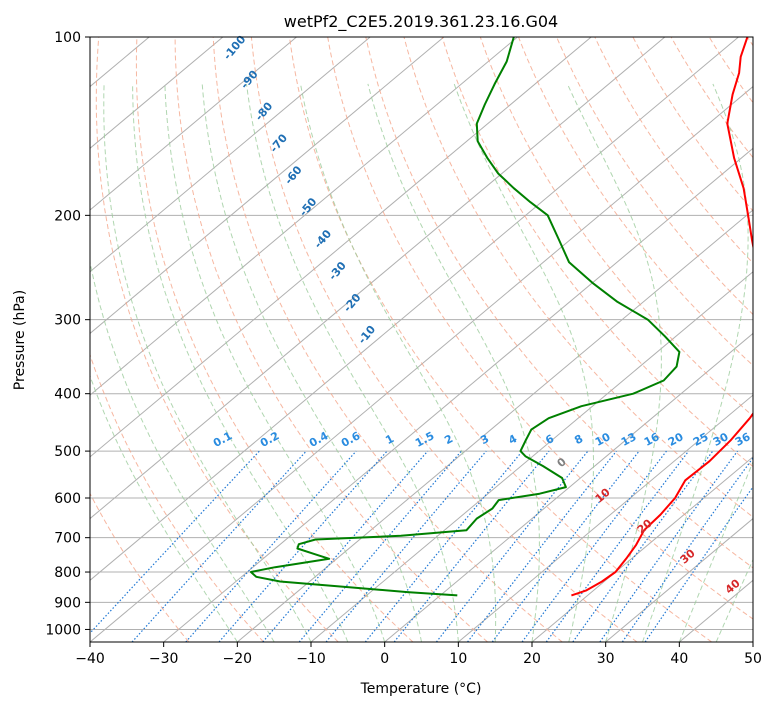 Image resolution: width=775 pixels, height=708 pixels. I want to click on mixing-ratio-label: 13, so click(629, 439).